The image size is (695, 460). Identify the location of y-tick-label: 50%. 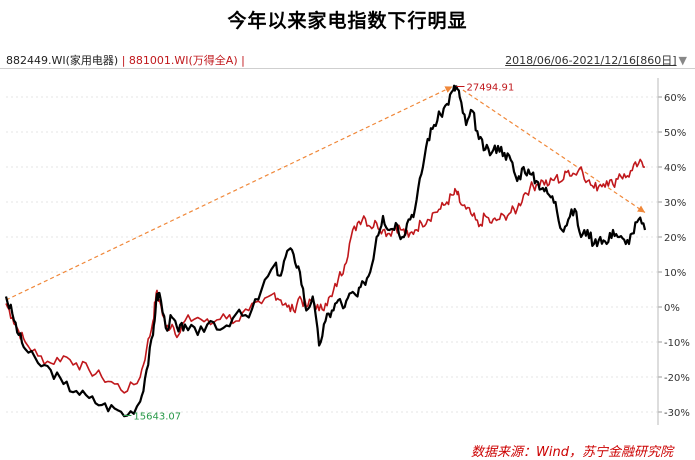
(675, 133).